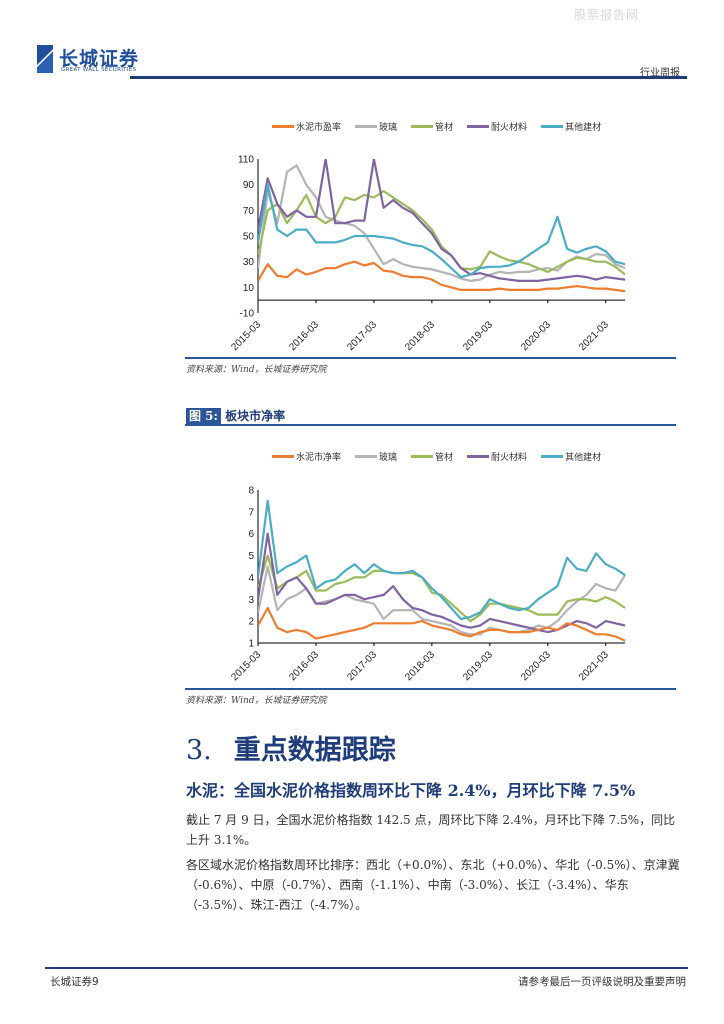 The height and width of the screenshot is (1024, 724). Describe the element at coordinates (251, 600) in the screenshot. I see `y-tick-label: 3` at that location.